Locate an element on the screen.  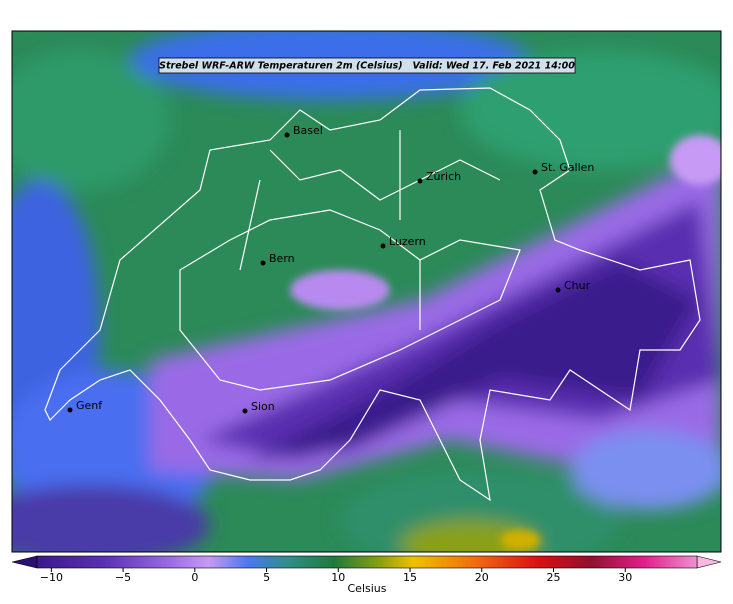
colorbar: −10 −5 0 5 10 15 20 25 30 is located at coordinates (366, 569).